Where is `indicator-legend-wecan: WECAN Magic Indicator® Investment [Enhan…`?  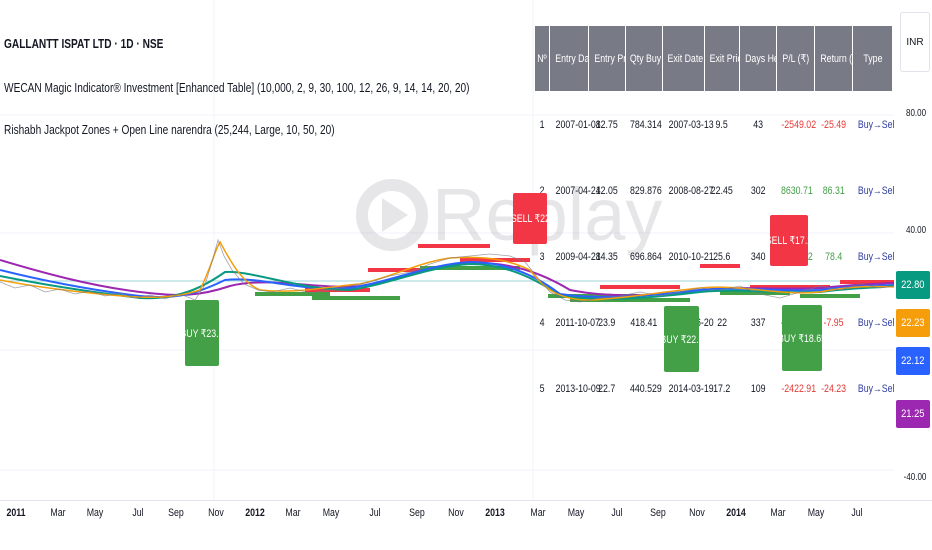 indicator-legend-wecan: WECAN Magic Indicator® Investment [Enhan… is located at coordinates (237, 87).